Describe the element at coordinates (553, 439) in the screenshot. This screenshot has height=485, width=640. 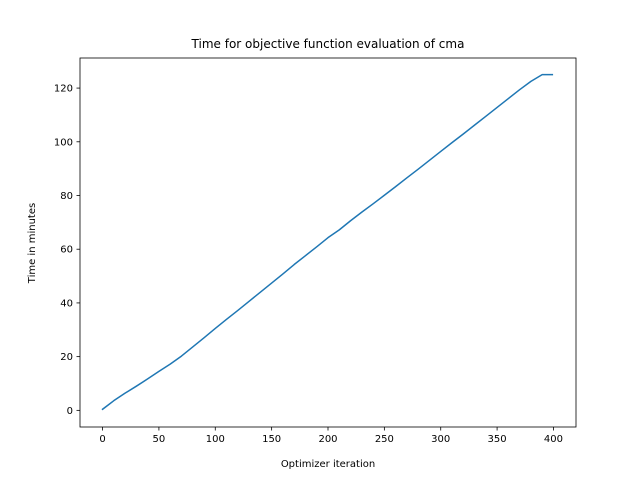
I see `x-tick-label: 400` at that location.